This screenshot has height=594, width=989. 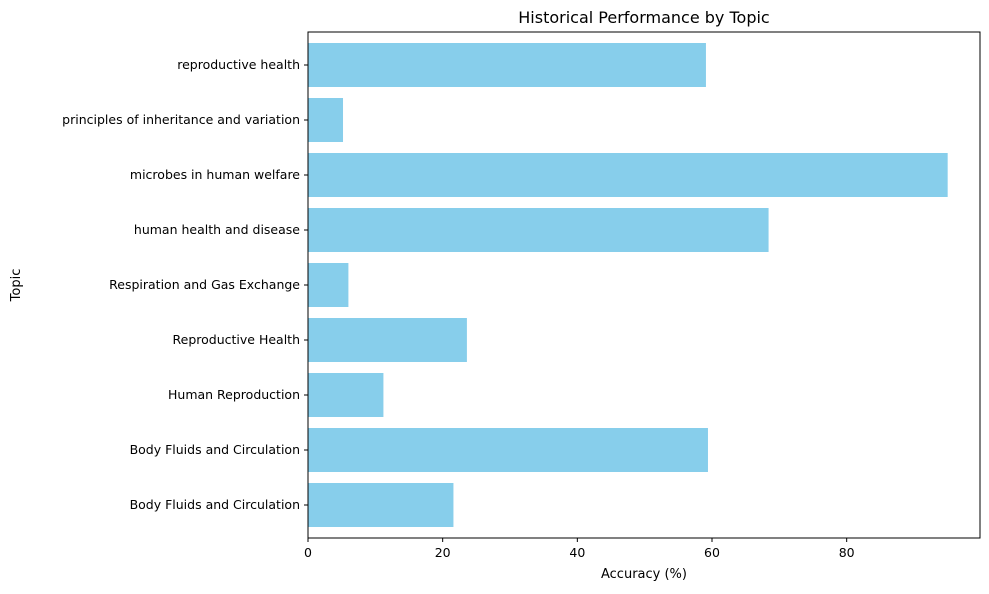 I want to click on y-tick-label: Respiration and Gas Exchange, so click(x=204, y=284).